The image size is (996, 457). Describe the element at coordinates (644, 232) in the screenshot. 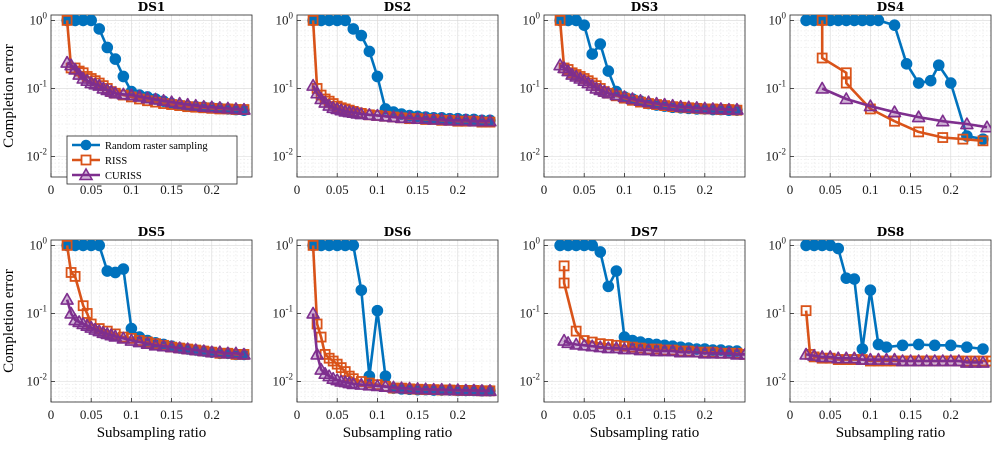

I see `panel-title: DS7` at that location.